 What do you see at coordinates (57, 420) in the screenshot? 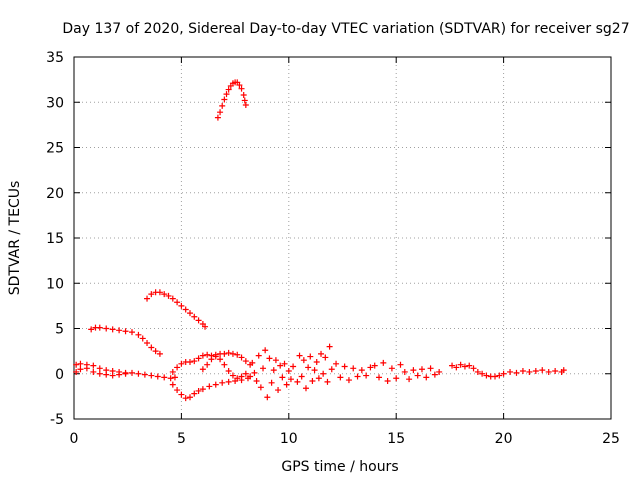
I see `y-tick-label: -5` at bounding box center [57, 420].